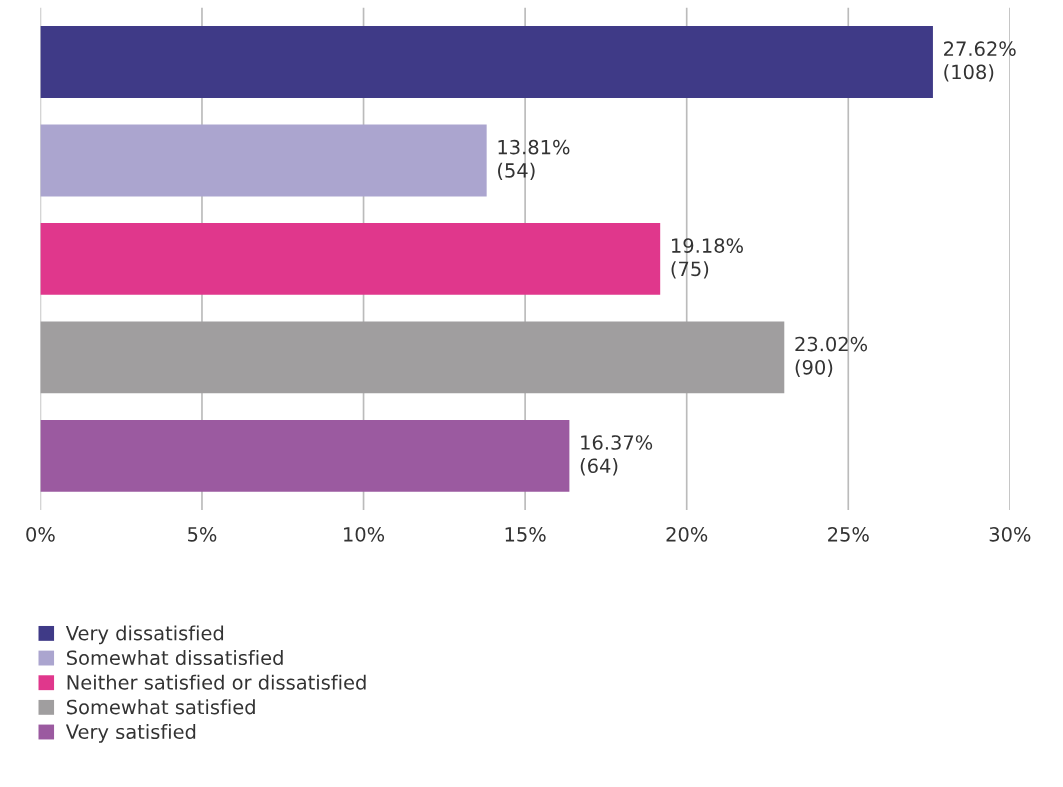 The height and width of the screenshot is (787, 1063). Describe the element at coordinates (364, 534) in the screenshot. I see `x-tick-label: 10%` at that location.